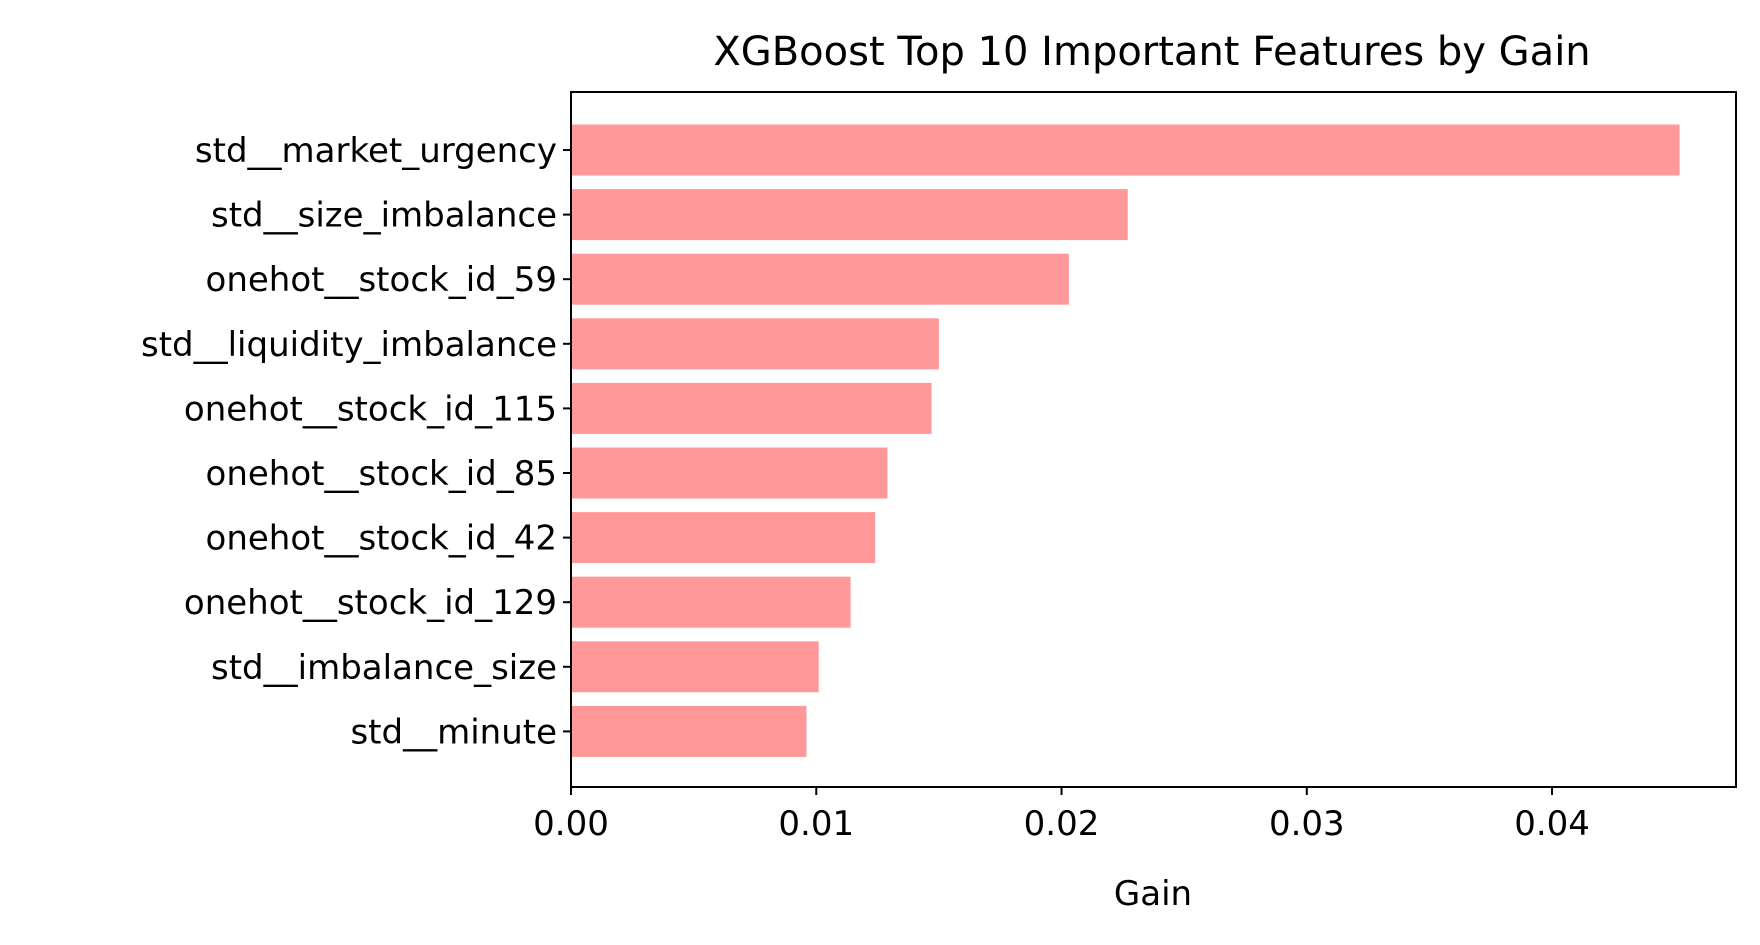 Image resolution: width=1760 pixels, height=945 pixels. I want to click on x-ticks: 0.00 0.01 0.02 0.03 0.04, so click(1061, 815).